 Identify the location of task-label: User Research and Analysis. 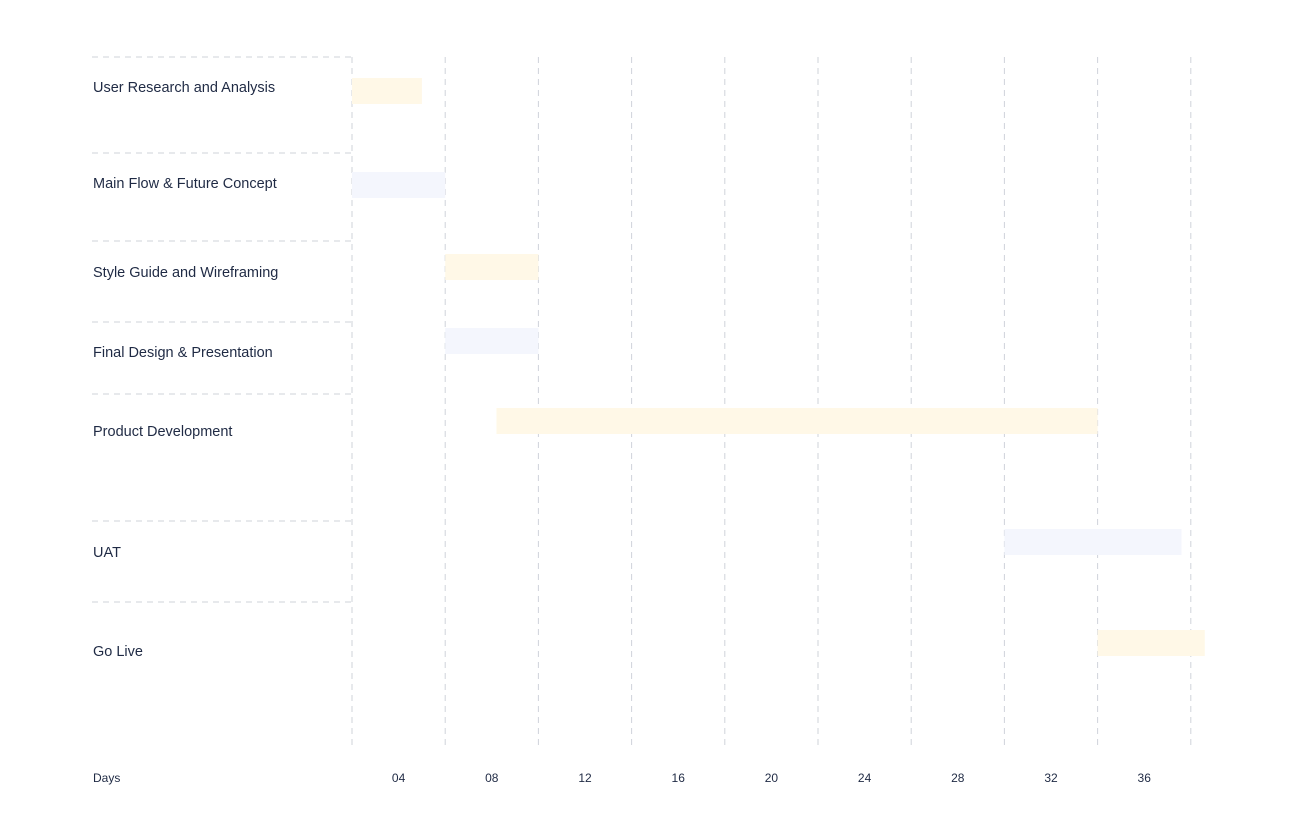
(184, 88).